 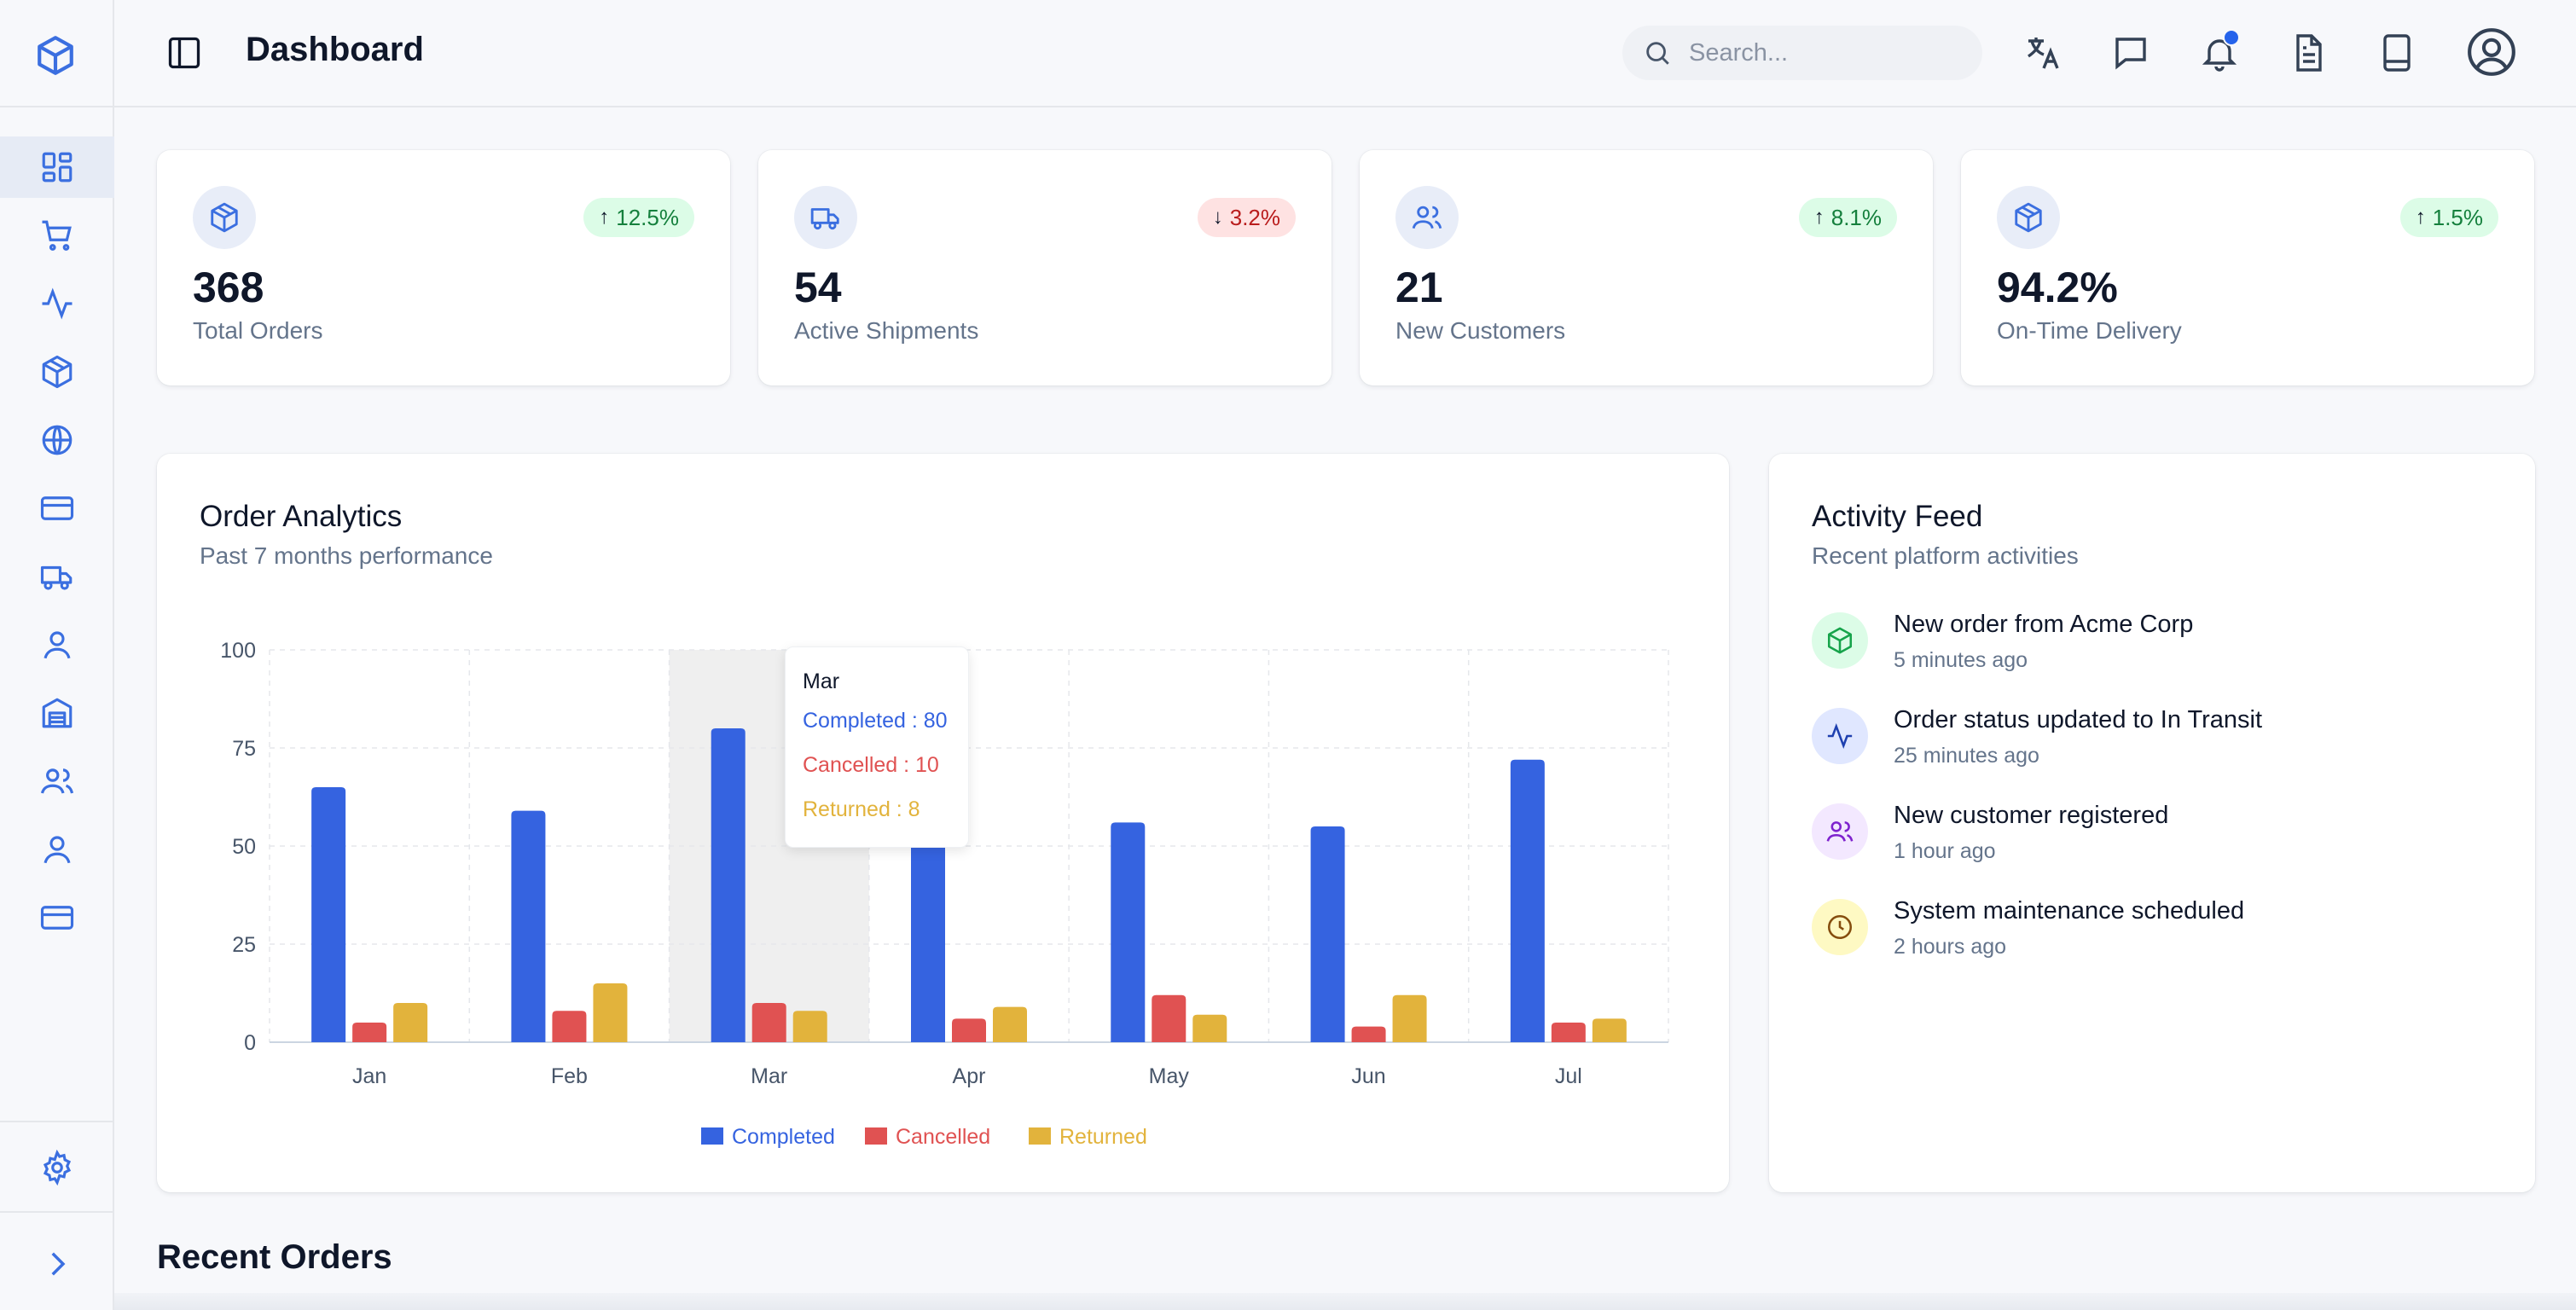 I want to click on docs-book-button, so click(x=2396, y=53).